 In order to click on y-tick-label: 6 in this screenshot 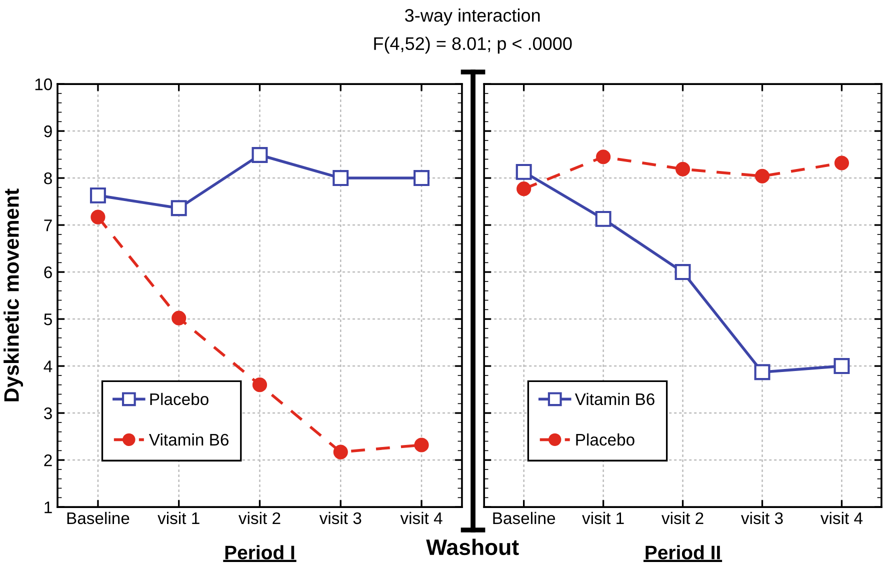, I will do `click(48, 272)`.